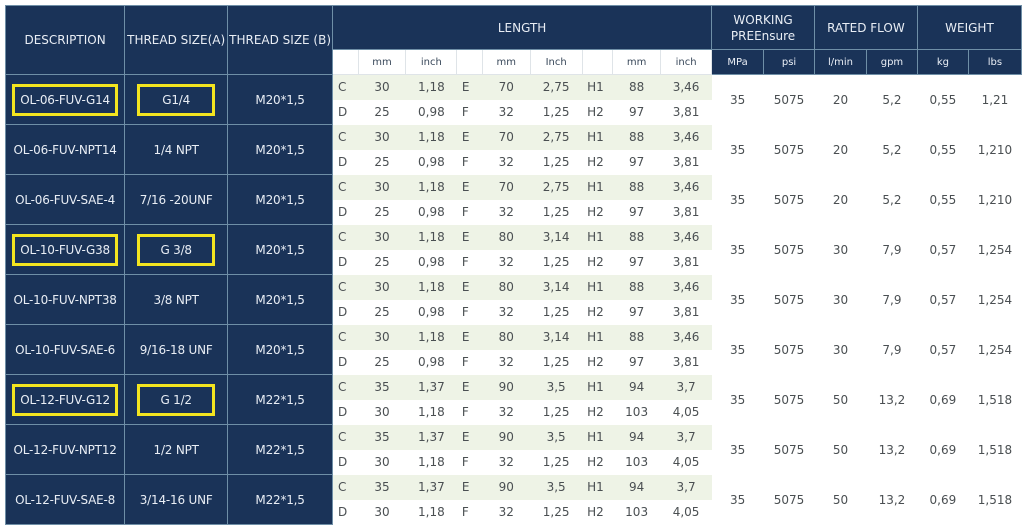 Image resolution: width=1024 pixels, height=528 pixels. Describe the element at coordinates (176, 149) in the screenshot. I see `thread-size: 1/4 NPT` at that location.